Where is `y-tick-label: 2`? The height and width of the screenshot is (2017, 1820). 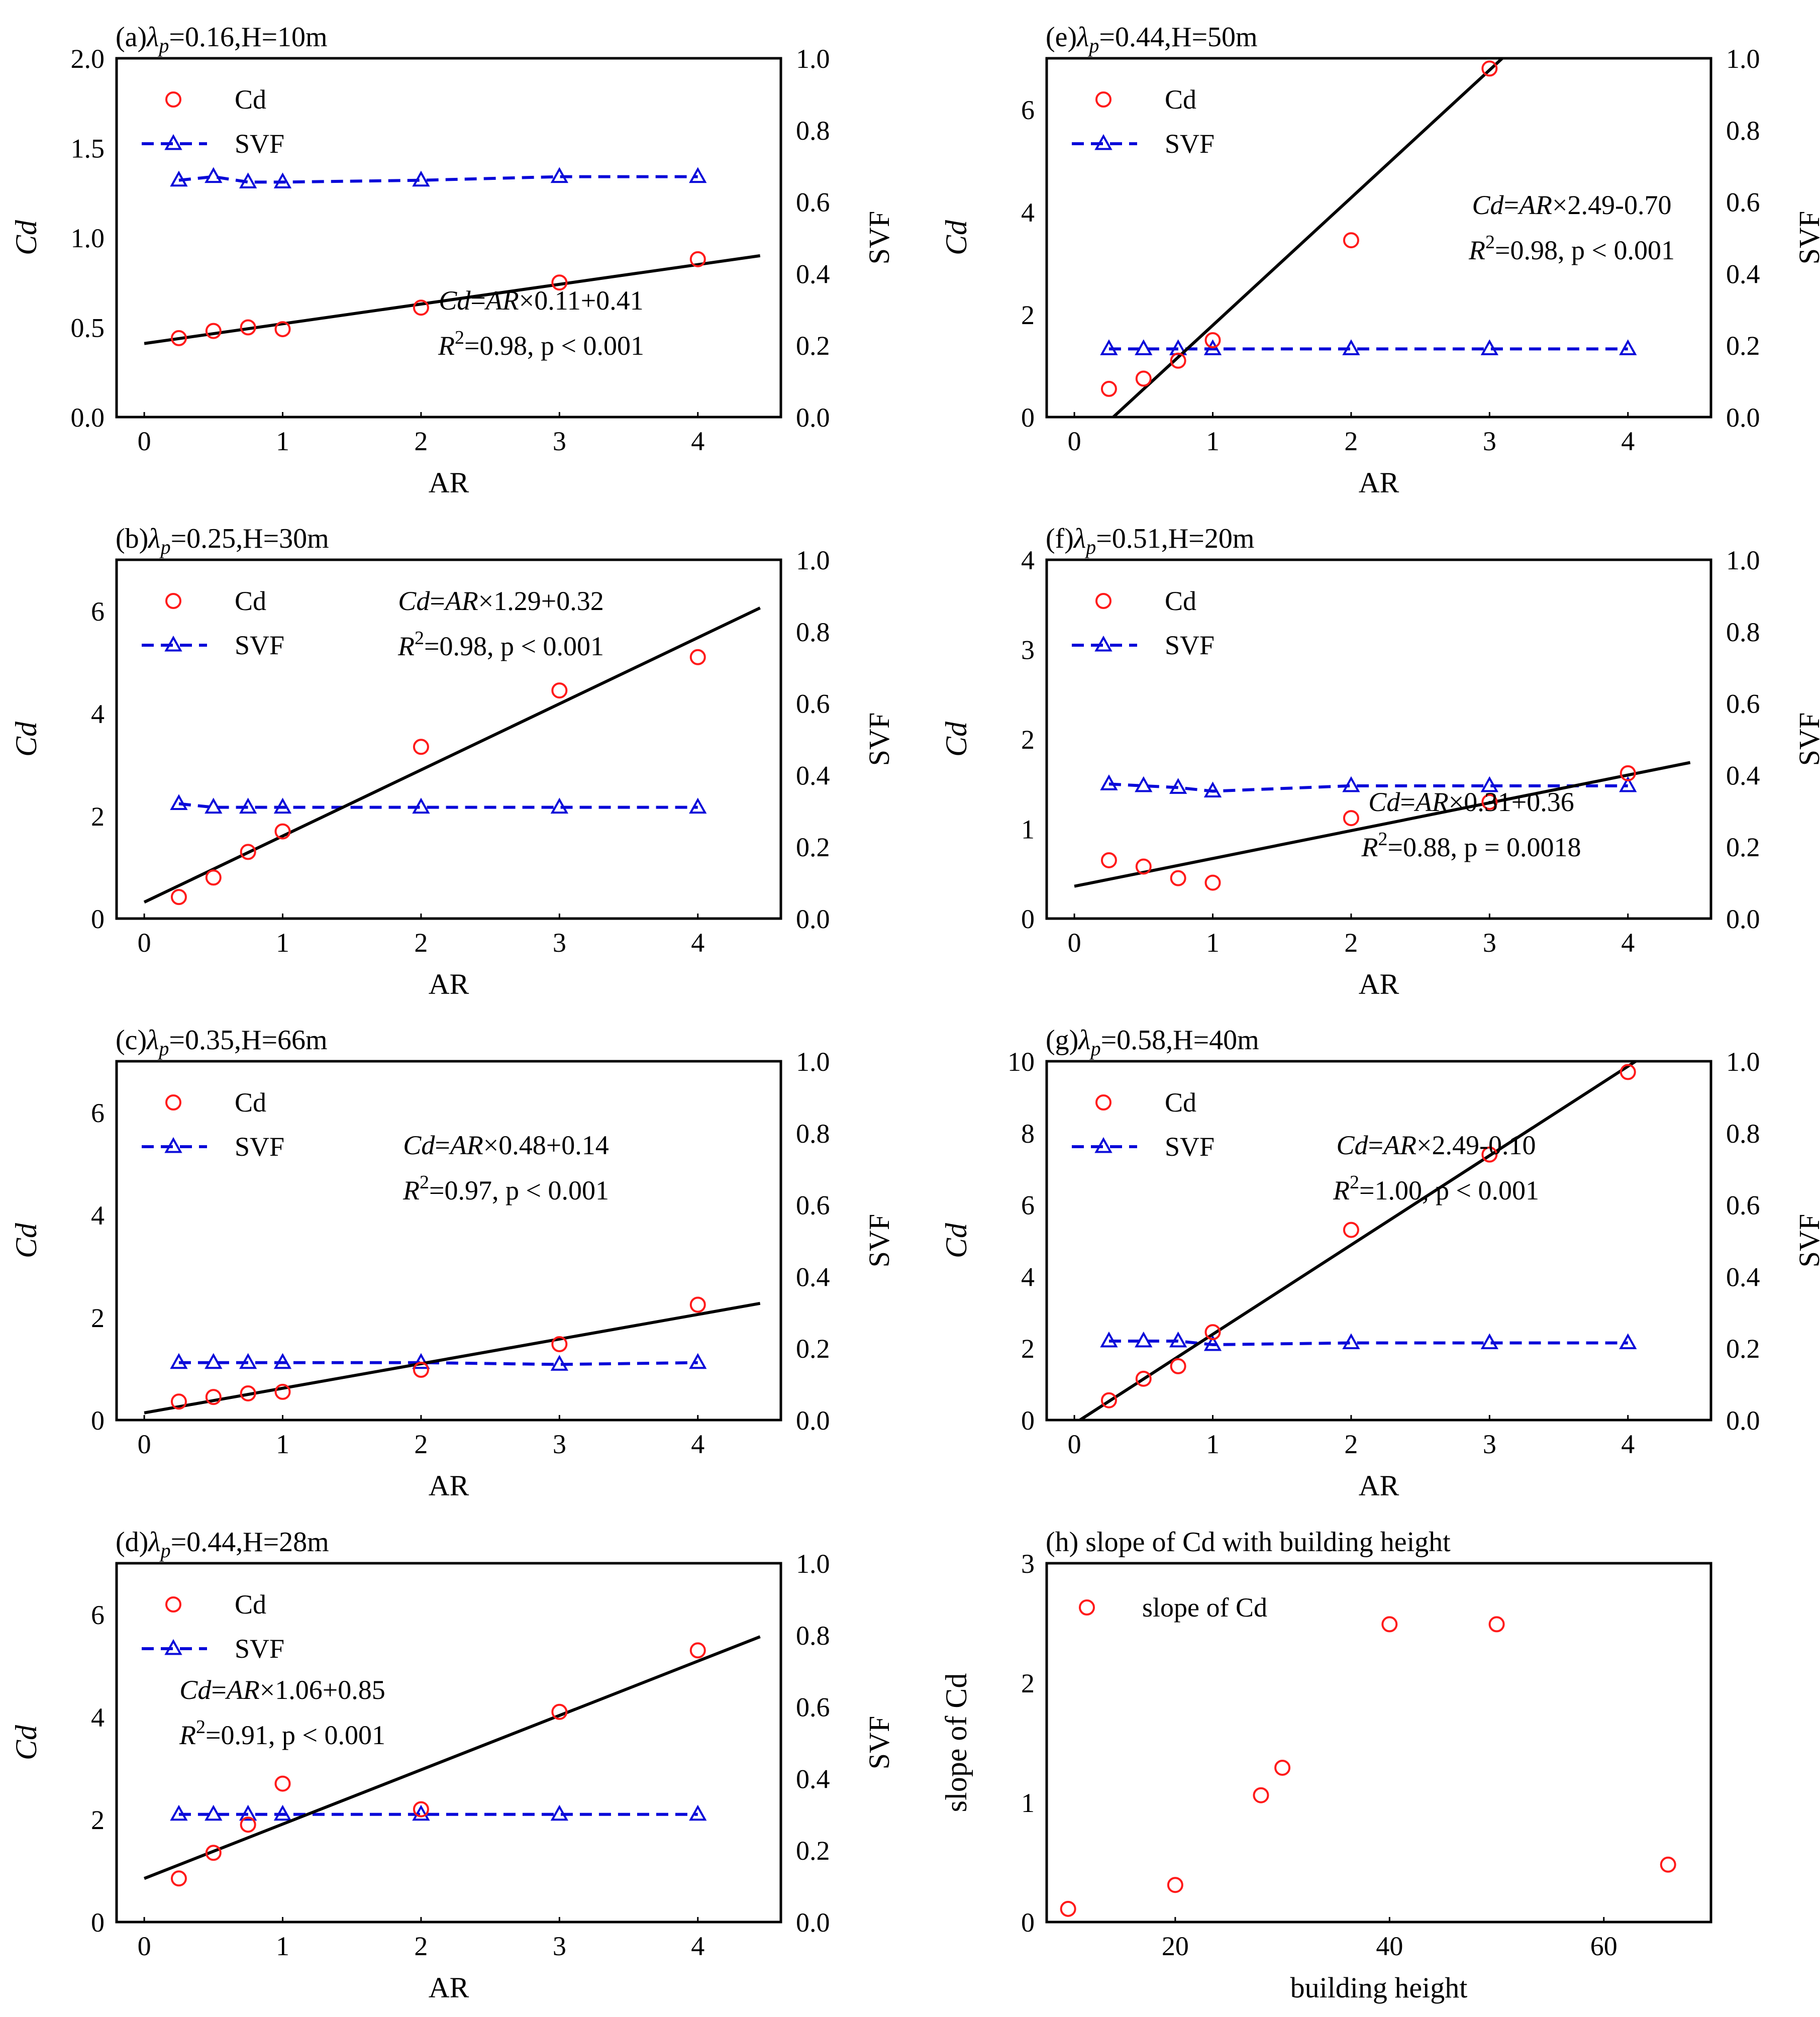 y-tick-label: 2 is located at coordinates (98, 1318).